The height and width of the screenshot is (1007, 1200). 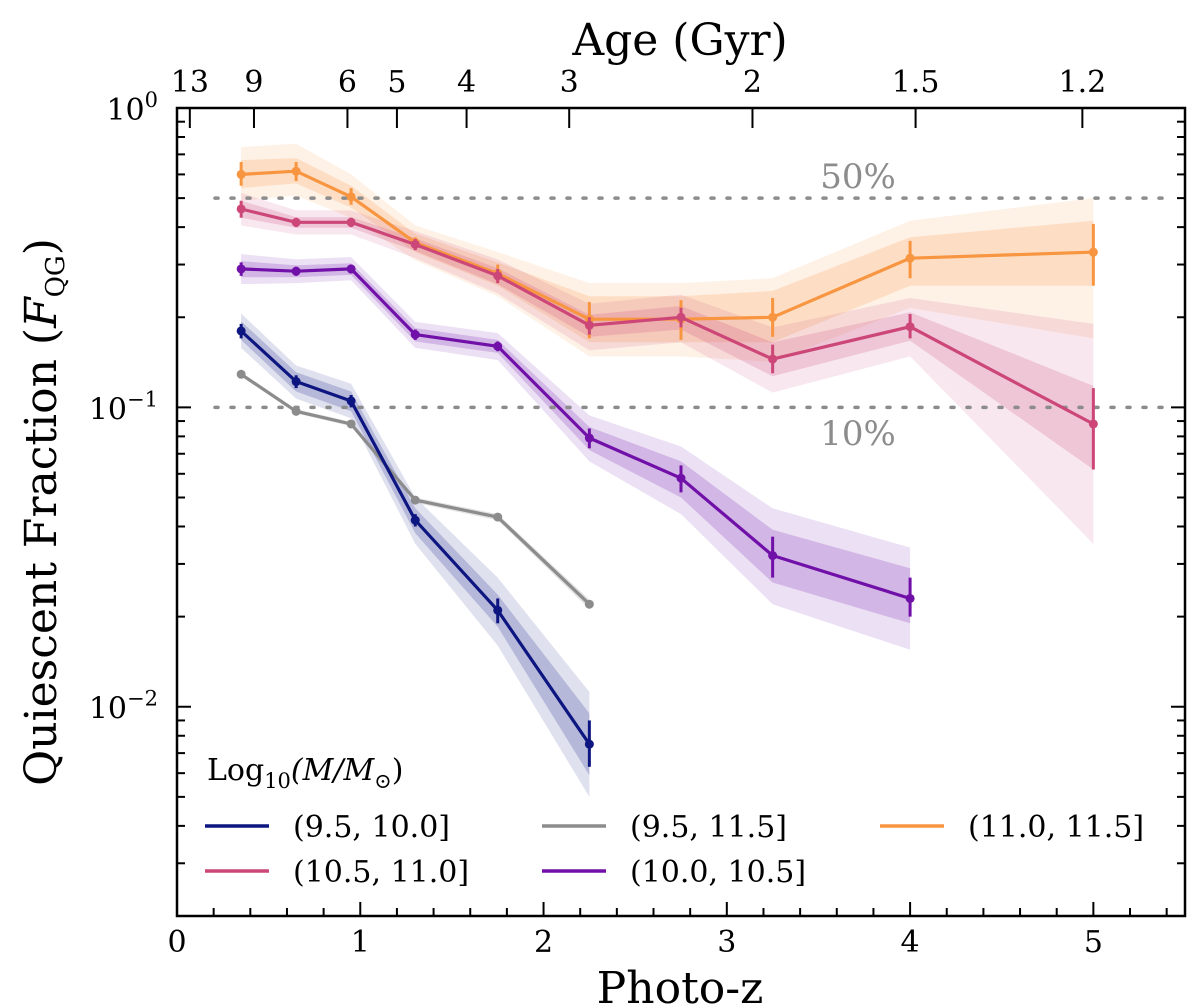 What do you see at coordinates (569, 82) in the screenshot?
I see `top-tick-label-3: 3` at bounding box center [569, 82].